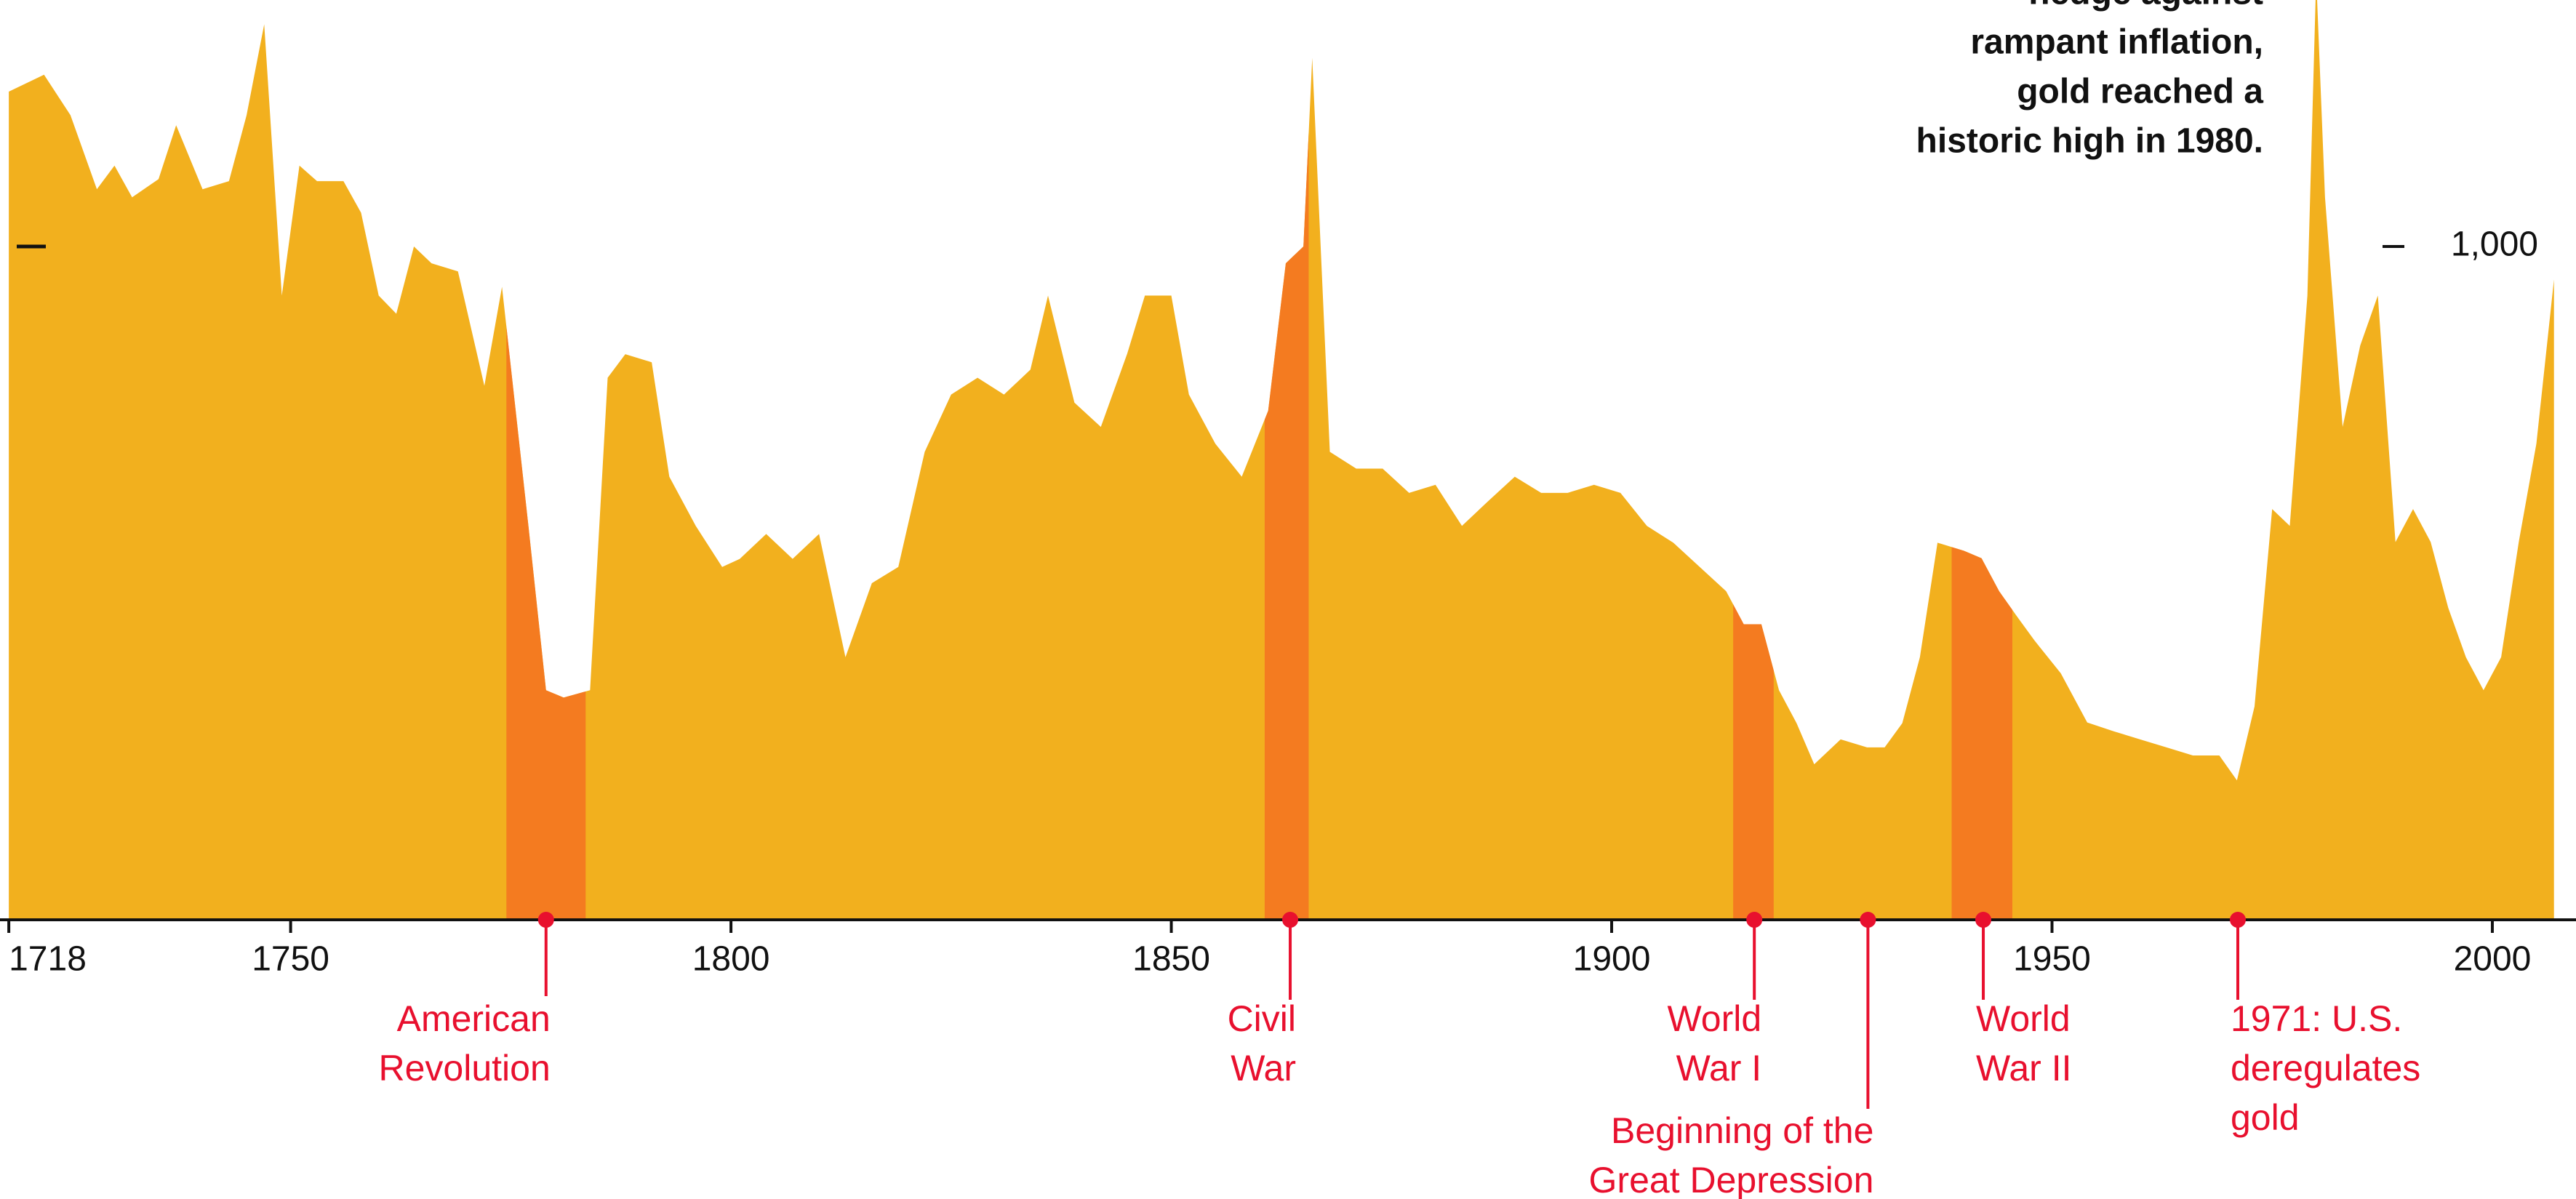 This screenshot has height=1199, width=2576. What do you see at coordinates (2494, 244) in the screenshot?
I see `y-tick-label: 1,000` at bounding box center [2494, 244].